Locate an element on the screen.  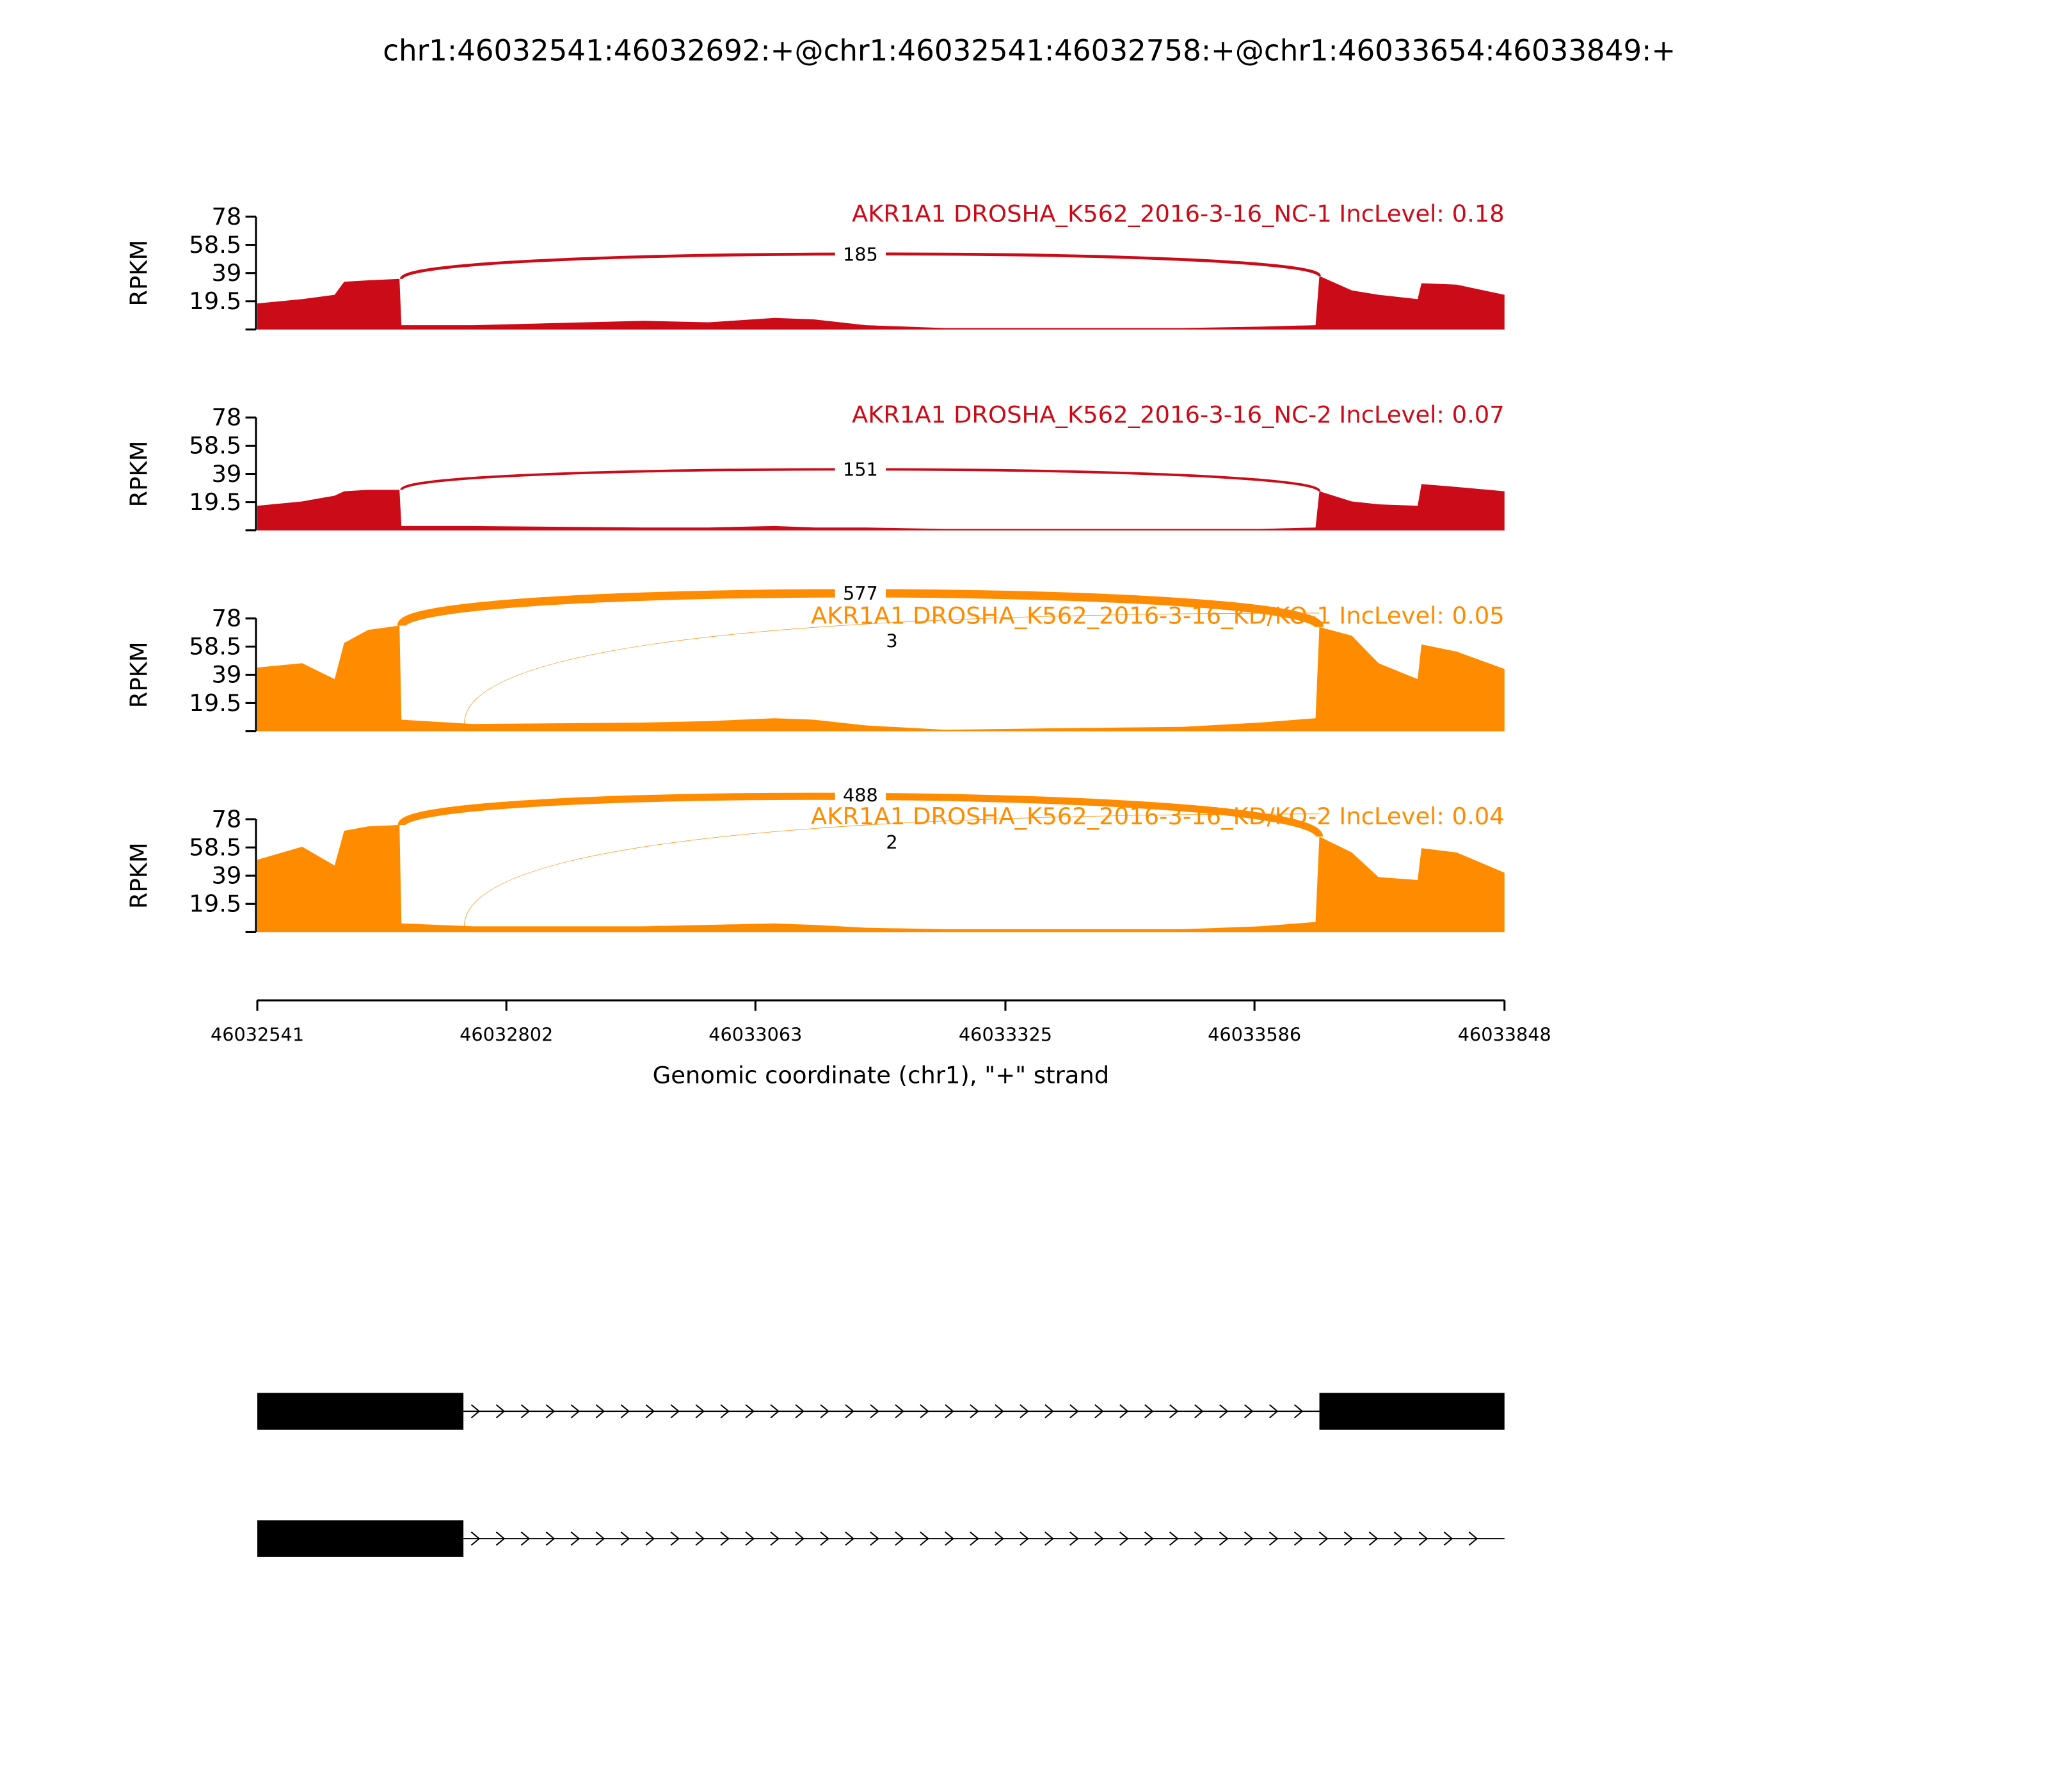
x-tick-label: 46033848 is located at coordinates (1504, 1035).